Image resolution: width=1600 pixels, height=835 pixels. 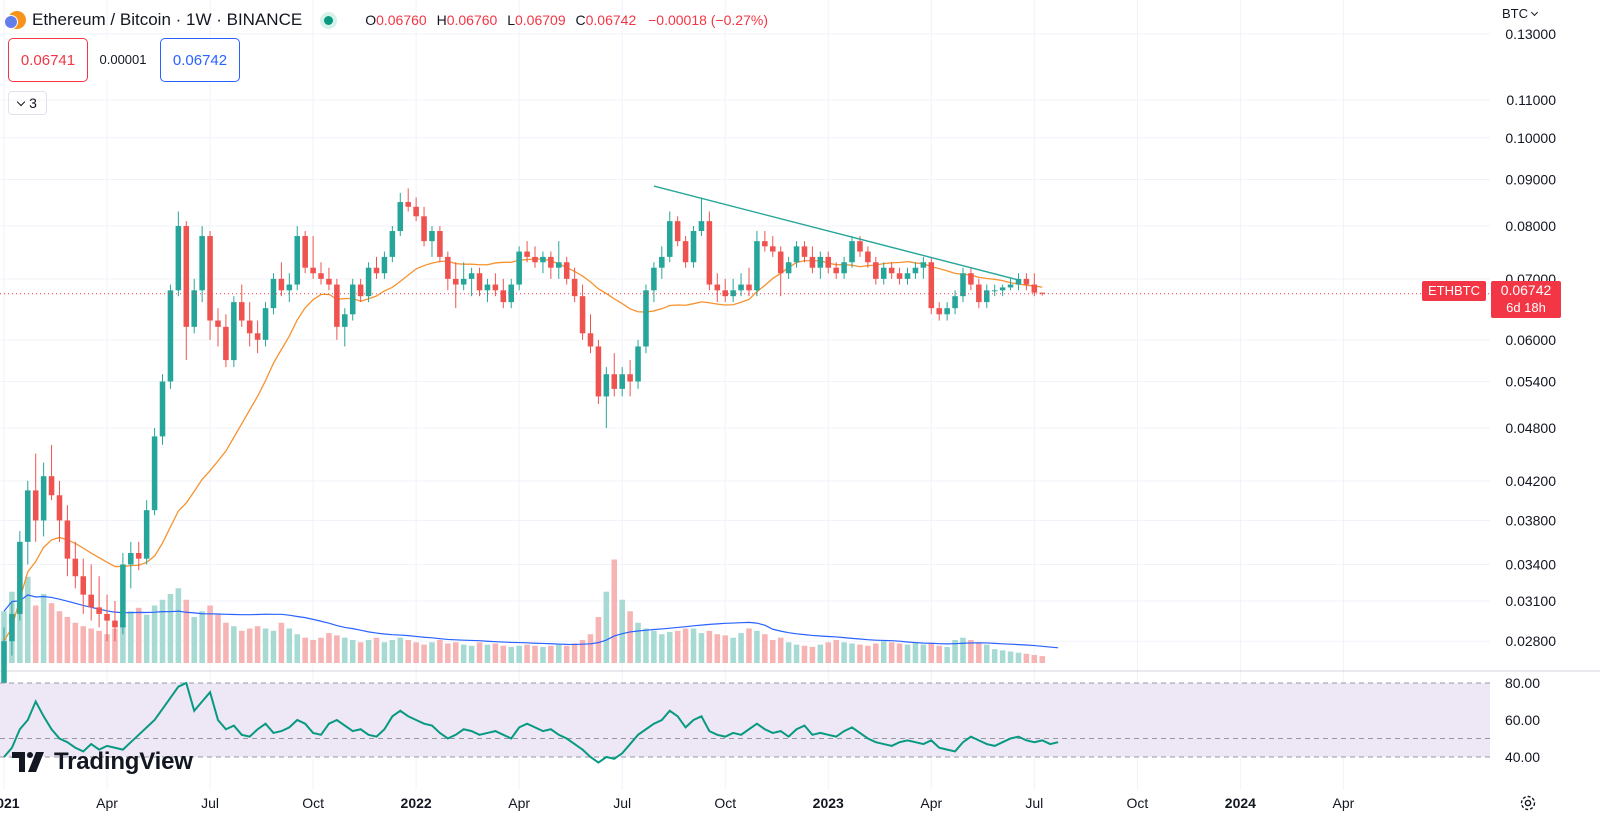 I want to click on currency-label: BTC, so click(x=1515, y=13).